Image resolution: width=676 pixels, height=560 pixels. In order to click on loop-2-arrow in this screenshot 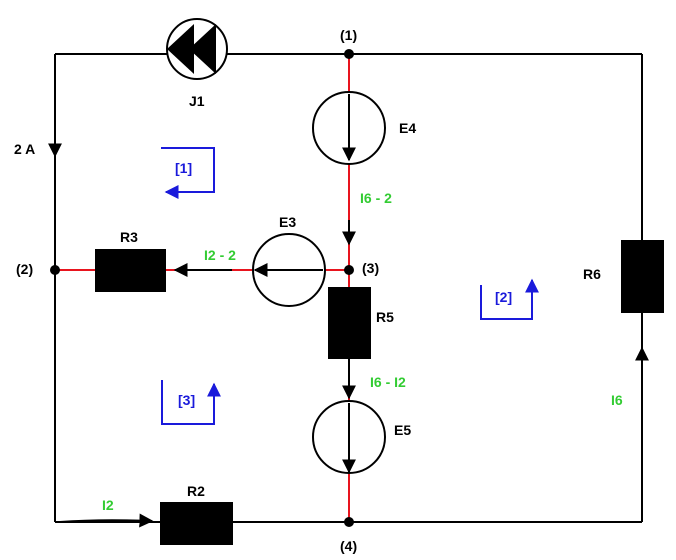, I will do `click(509, 299)`.